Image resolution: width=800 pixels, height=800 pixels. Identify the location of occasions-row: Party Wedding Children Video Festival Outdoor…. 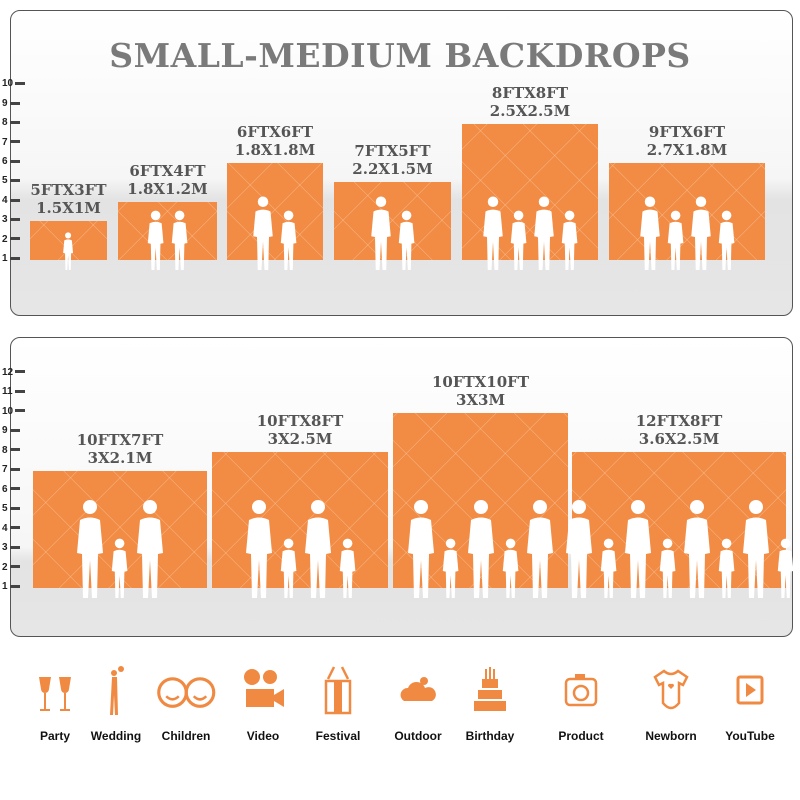
(400, 710).